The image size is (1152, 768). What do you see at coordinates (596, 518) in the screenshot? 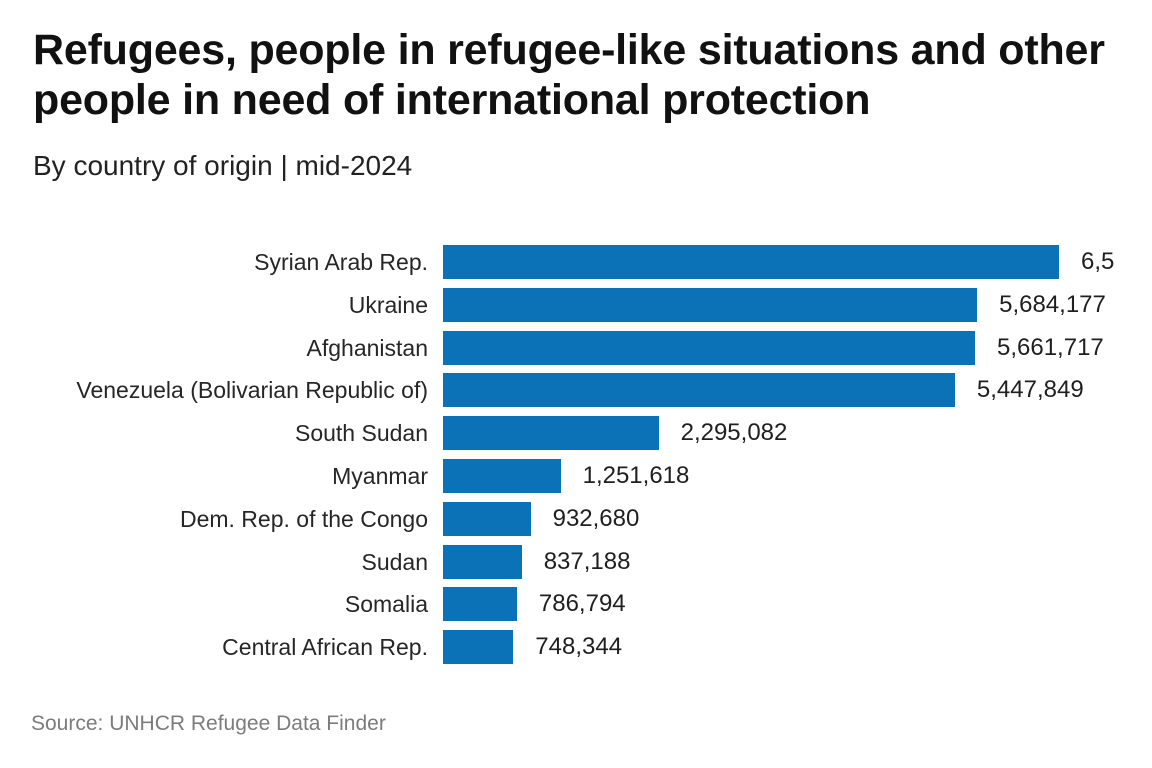
I see `value-label: 932,680` at bounding box center [596, 518].